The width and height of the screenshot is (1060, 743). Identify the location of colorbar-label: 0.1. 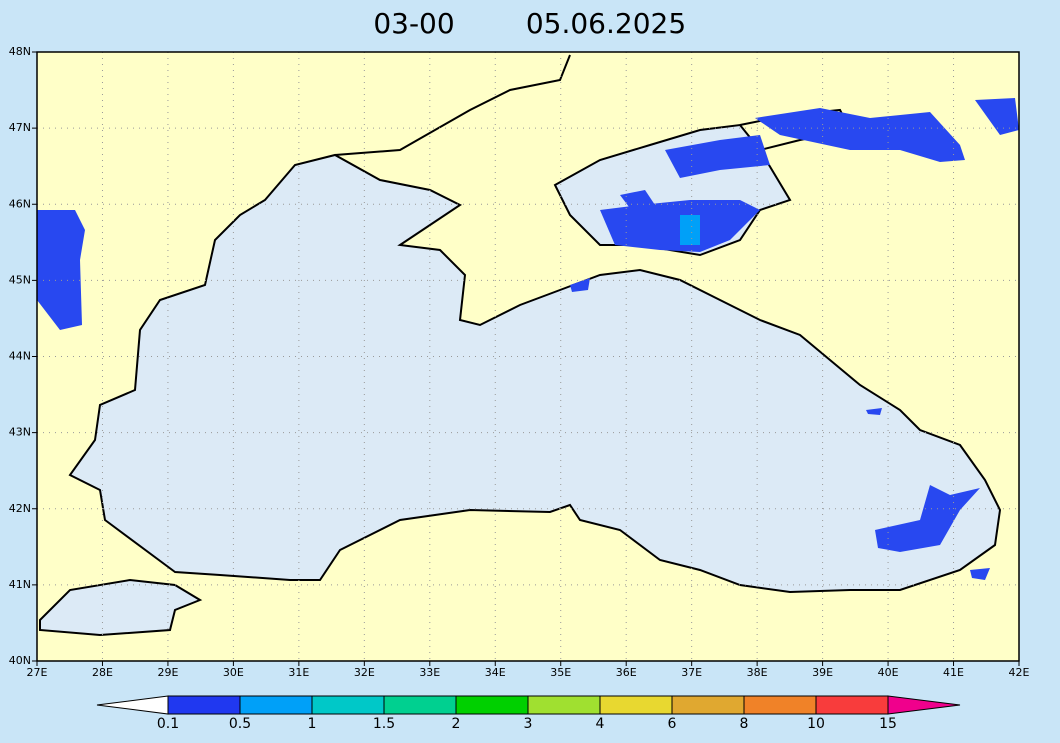
(168, 724).